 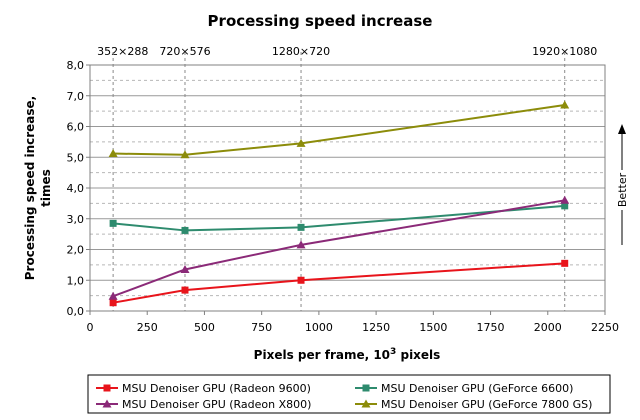 I want to click on better-label: Better, so click(x=622, y=189).